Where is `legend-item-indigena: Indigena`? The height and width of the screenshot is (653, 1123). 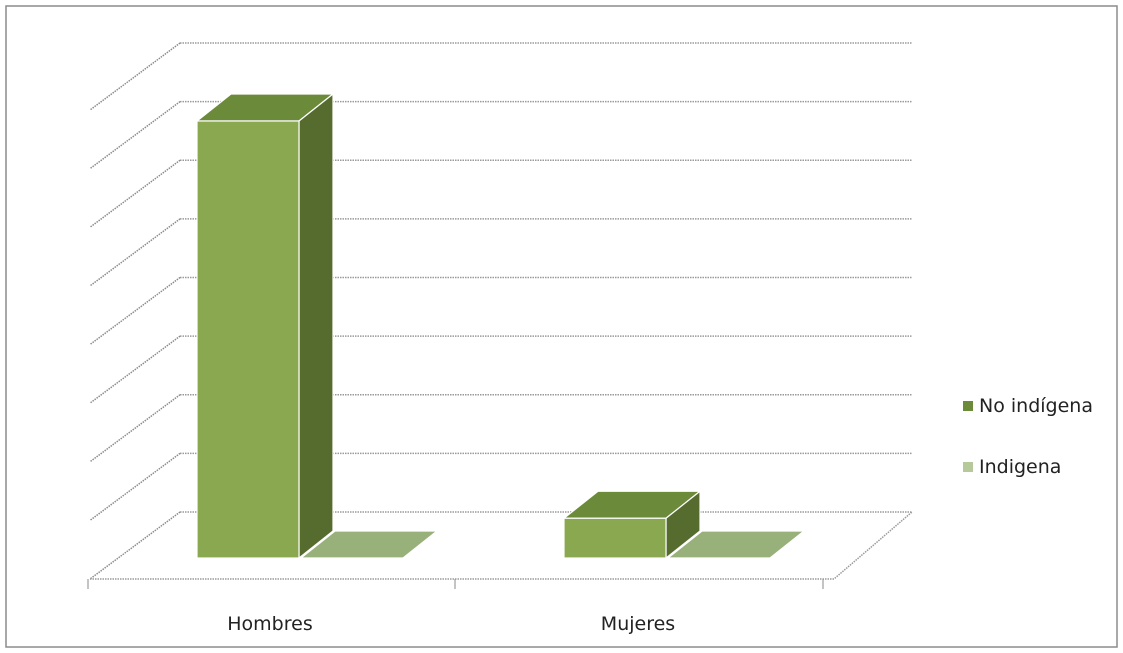
legend-item-indigena: Indigena is located at coordinates (1012, 467).